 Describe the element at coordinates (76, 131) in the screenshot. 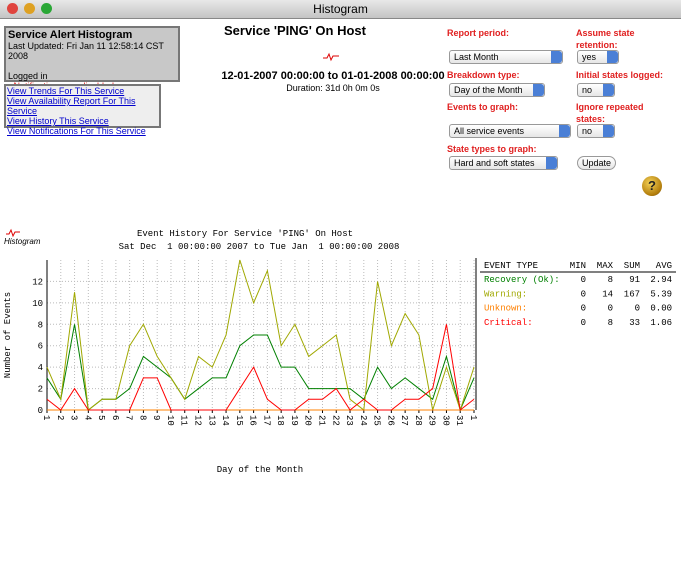

I see `link: View Notifications For This Service` at that location.